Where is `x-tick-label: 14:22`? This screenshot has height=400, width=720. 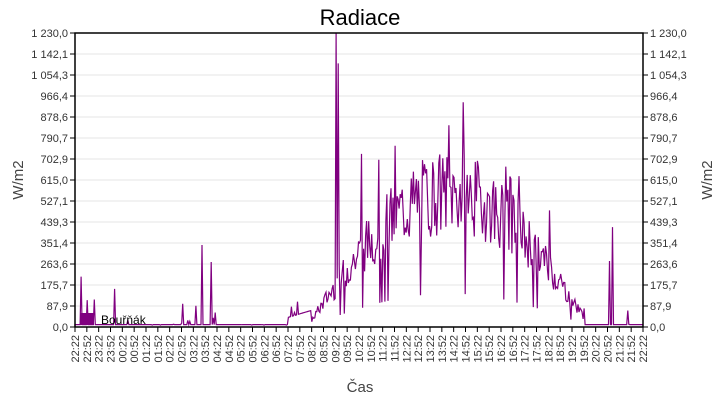
x-tick-label: 14:22 is located at coordinates (455, 349).